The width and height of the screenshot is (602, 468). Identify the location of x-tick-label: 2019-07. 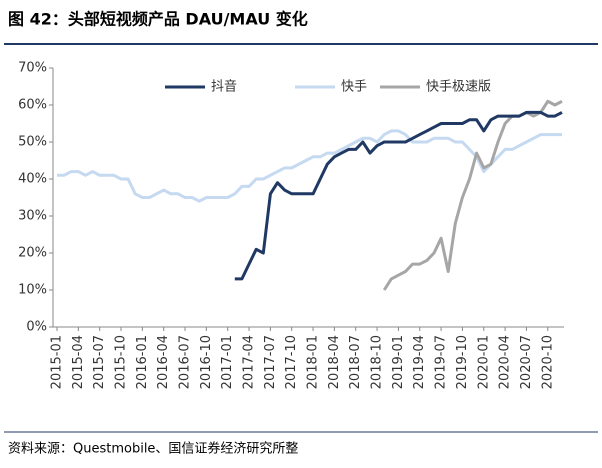
(441, 362).